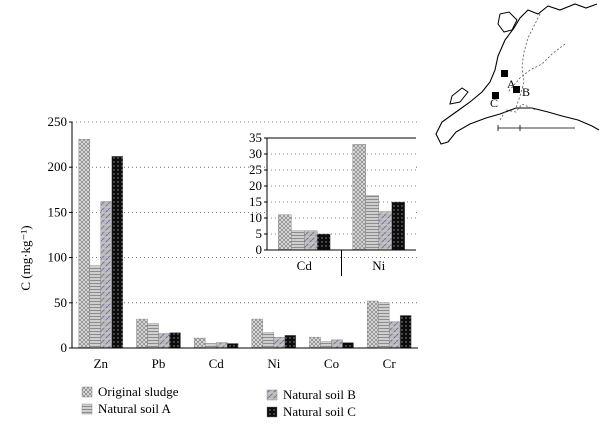  I want to click on y-tick-label: 25, so click(255, 169).